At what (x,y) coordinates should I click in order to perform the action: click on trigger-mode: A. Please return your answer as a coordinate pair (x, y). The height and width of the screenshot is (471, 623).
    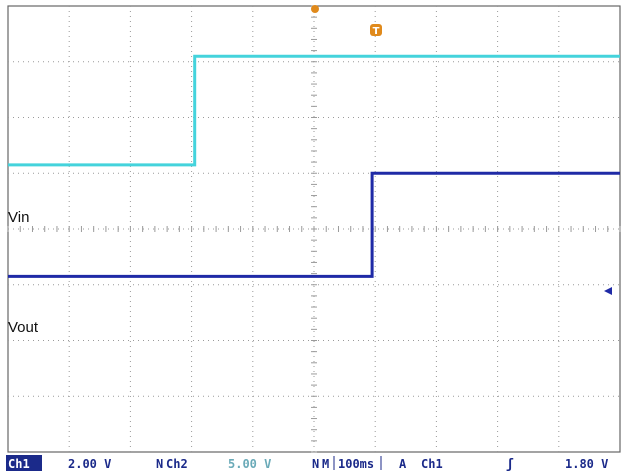
    Looking at the image, I should click on (403, 464).